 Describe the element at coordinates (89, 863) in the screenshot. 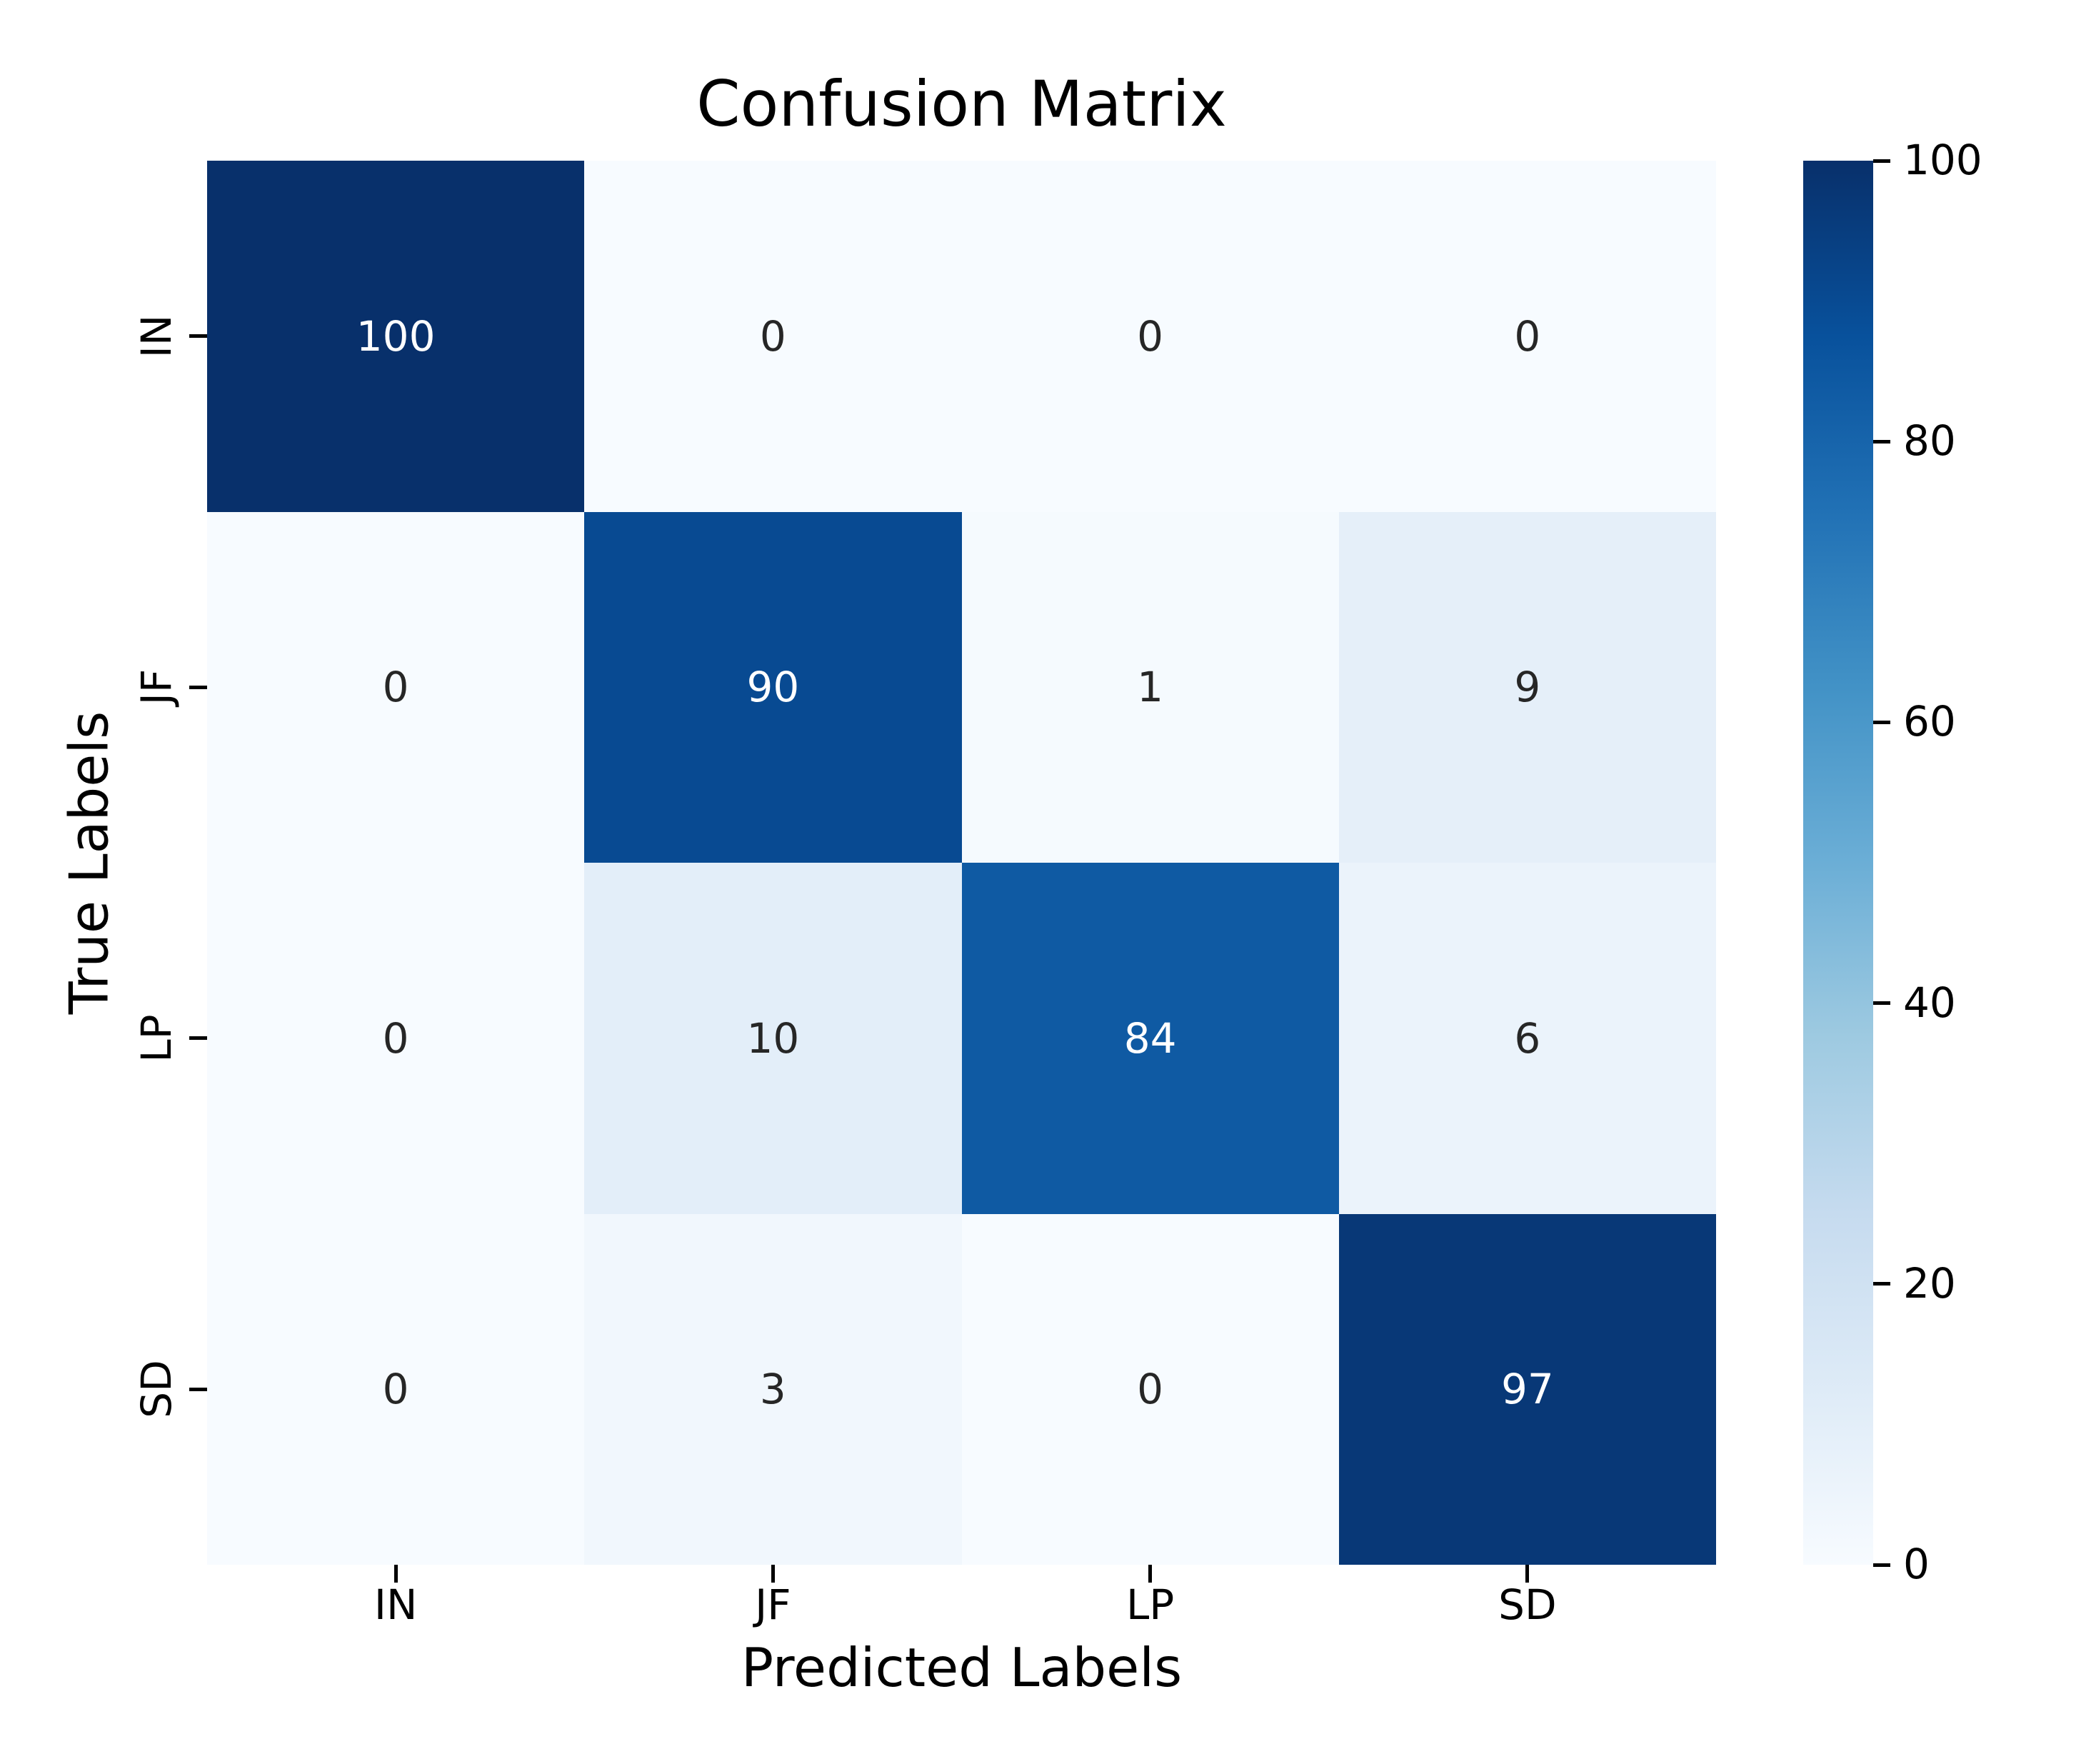

I see `y-axis-label: True Labels` at that location.